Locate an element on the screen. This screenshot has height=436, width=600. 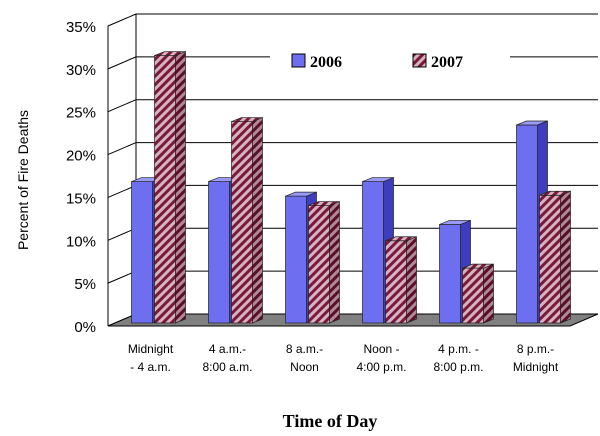
legend-box is located at coordinates (390, 61).